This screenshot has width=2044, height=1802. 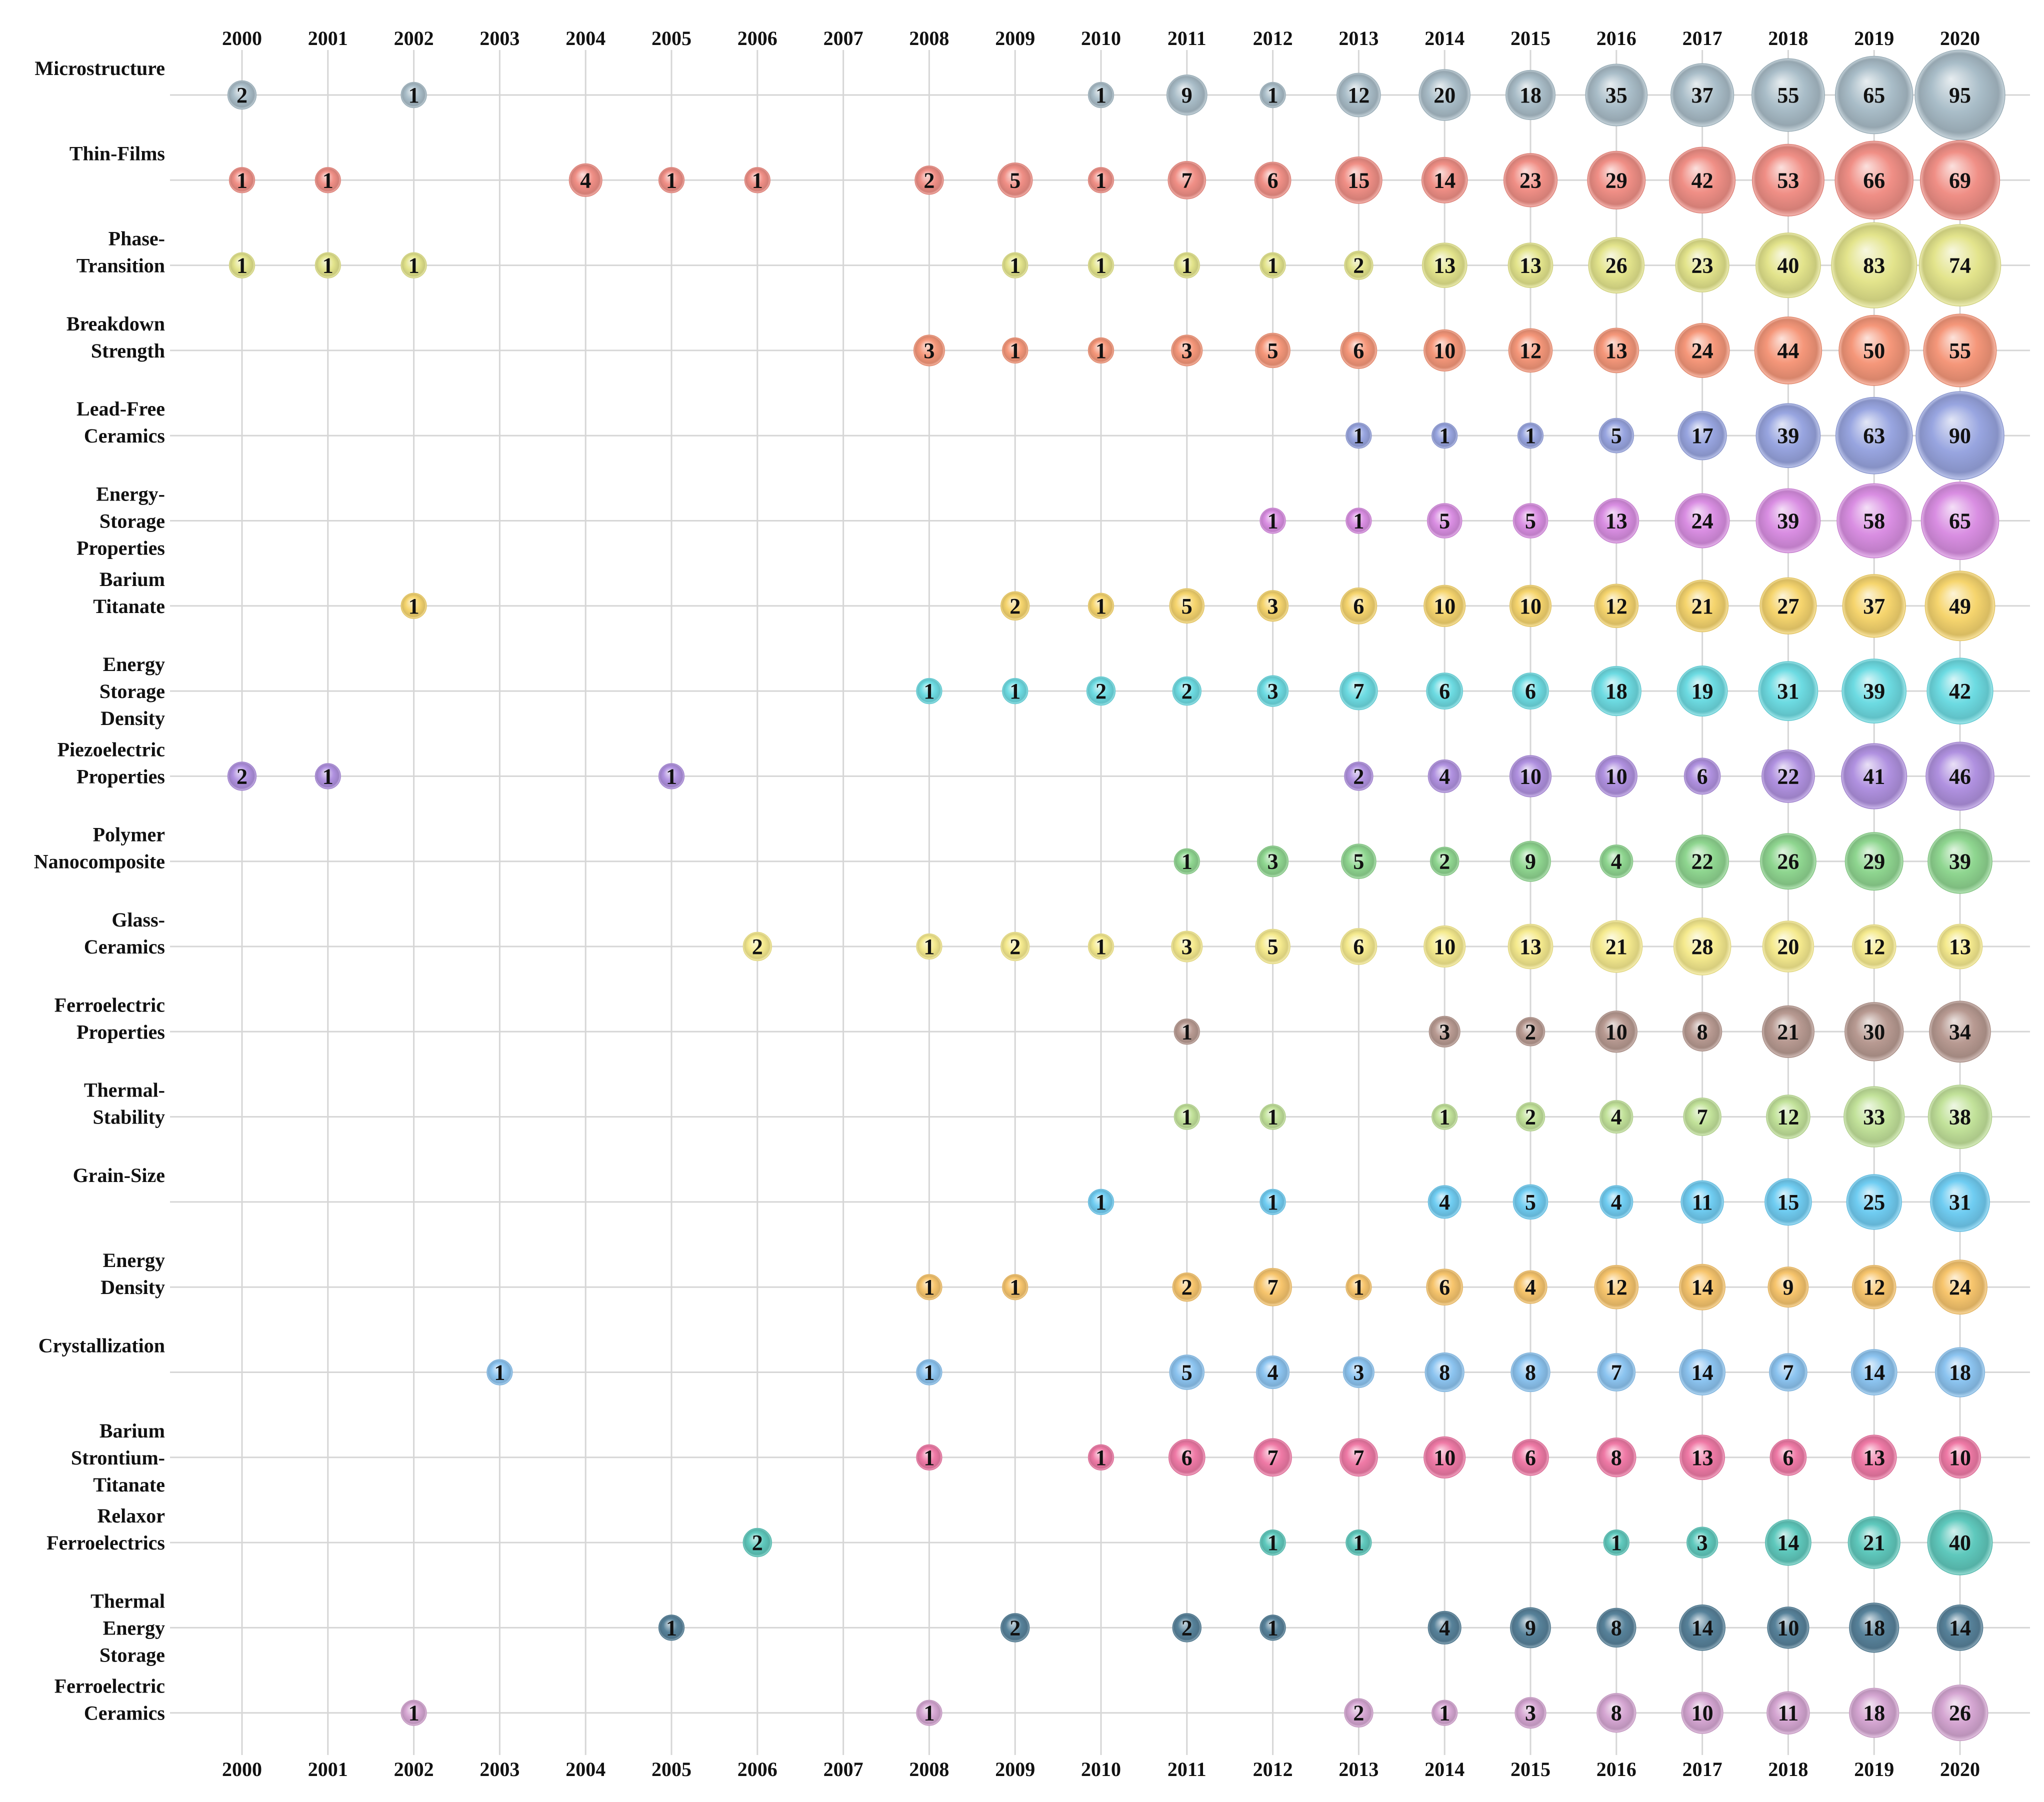 What do you see at coordinates (1874, 776) in the screenshot?
I see `bubble-value-label: 41` at bounding box center [1874, 776].